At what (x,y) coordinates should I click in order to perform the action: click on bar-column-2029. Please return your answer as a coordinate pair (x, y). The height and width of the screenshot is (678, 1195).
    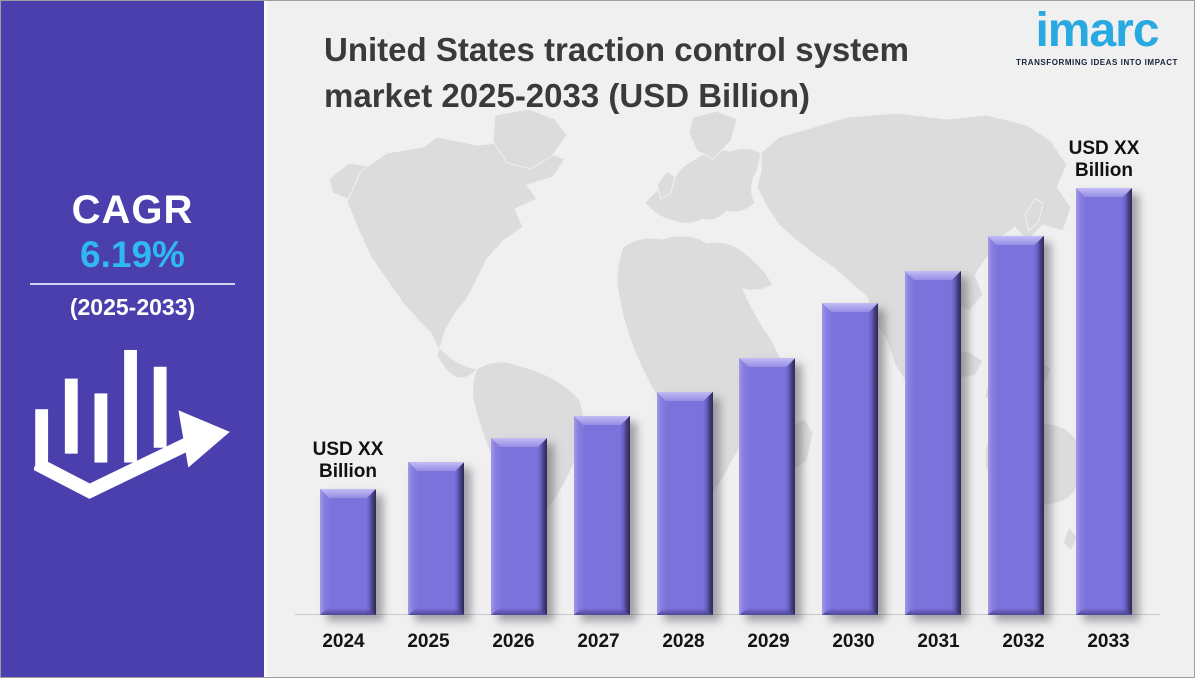
    Looking at the image, I should click on (767, 486).